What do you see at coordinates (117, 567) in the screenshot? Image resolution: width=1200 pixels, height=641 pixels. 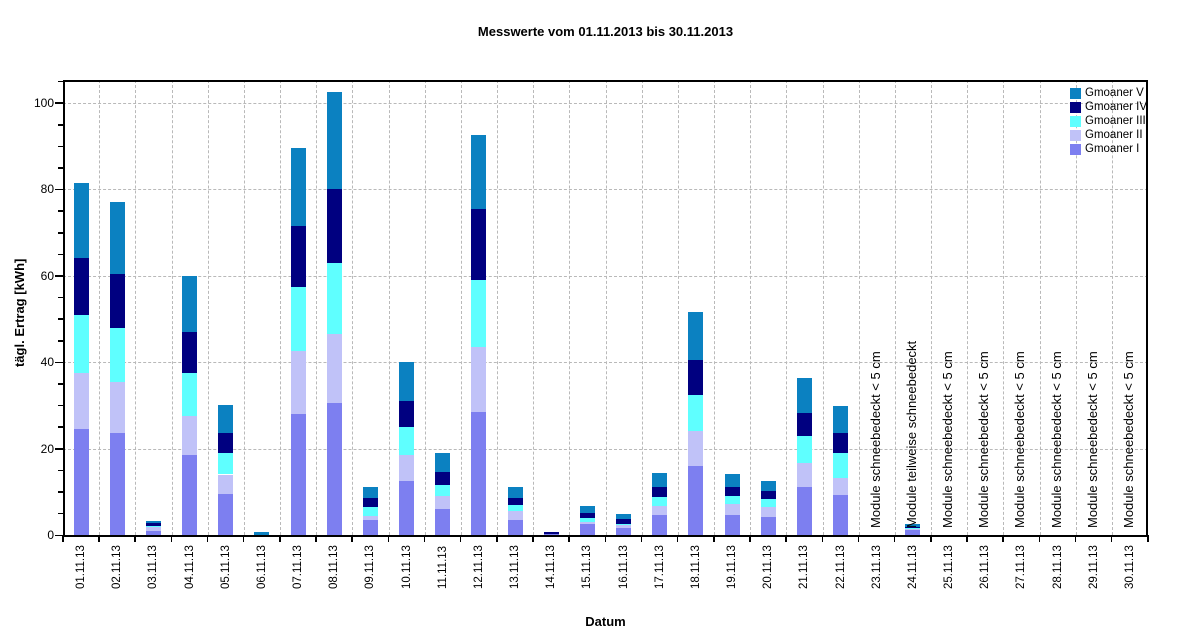 I see `x-tick-label: 02.11.13` at bounding box center [117, 567].